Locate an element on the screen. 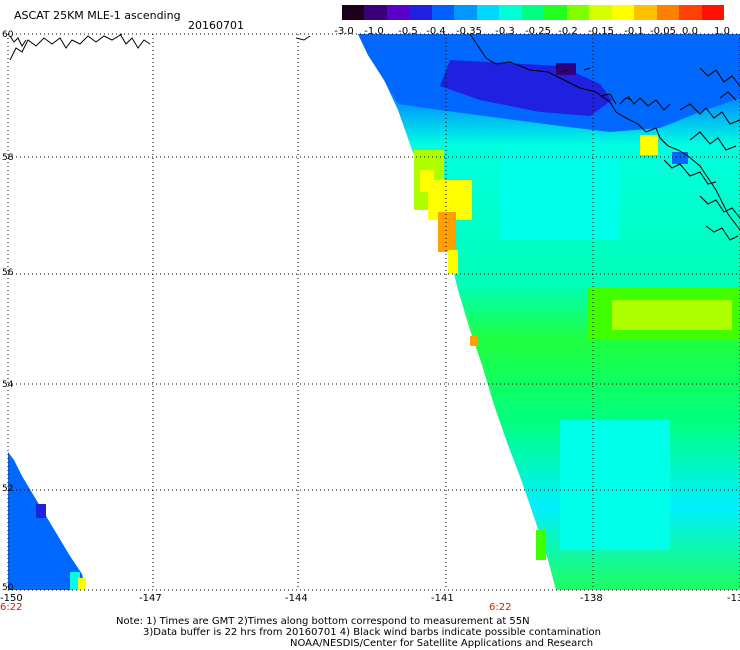 The image size is (740, 650). colorbar-tick-label: -0.2 is located at coordinates (568, 31).